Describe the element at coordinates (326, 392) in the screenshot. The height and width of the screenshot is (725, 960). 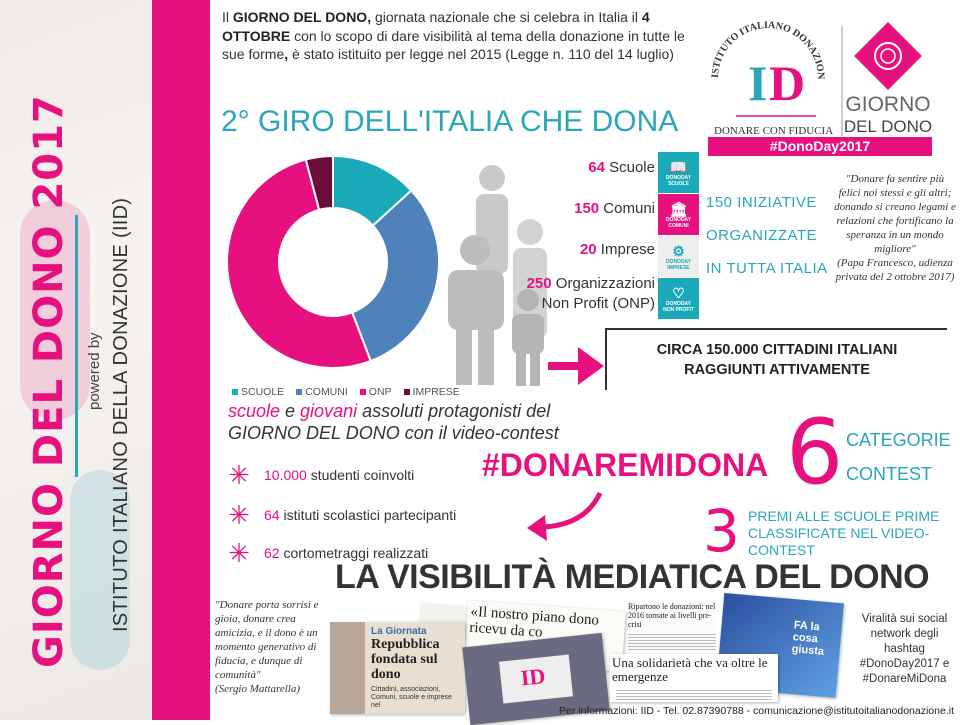
I see `legend-label: COMUNI` at that location.